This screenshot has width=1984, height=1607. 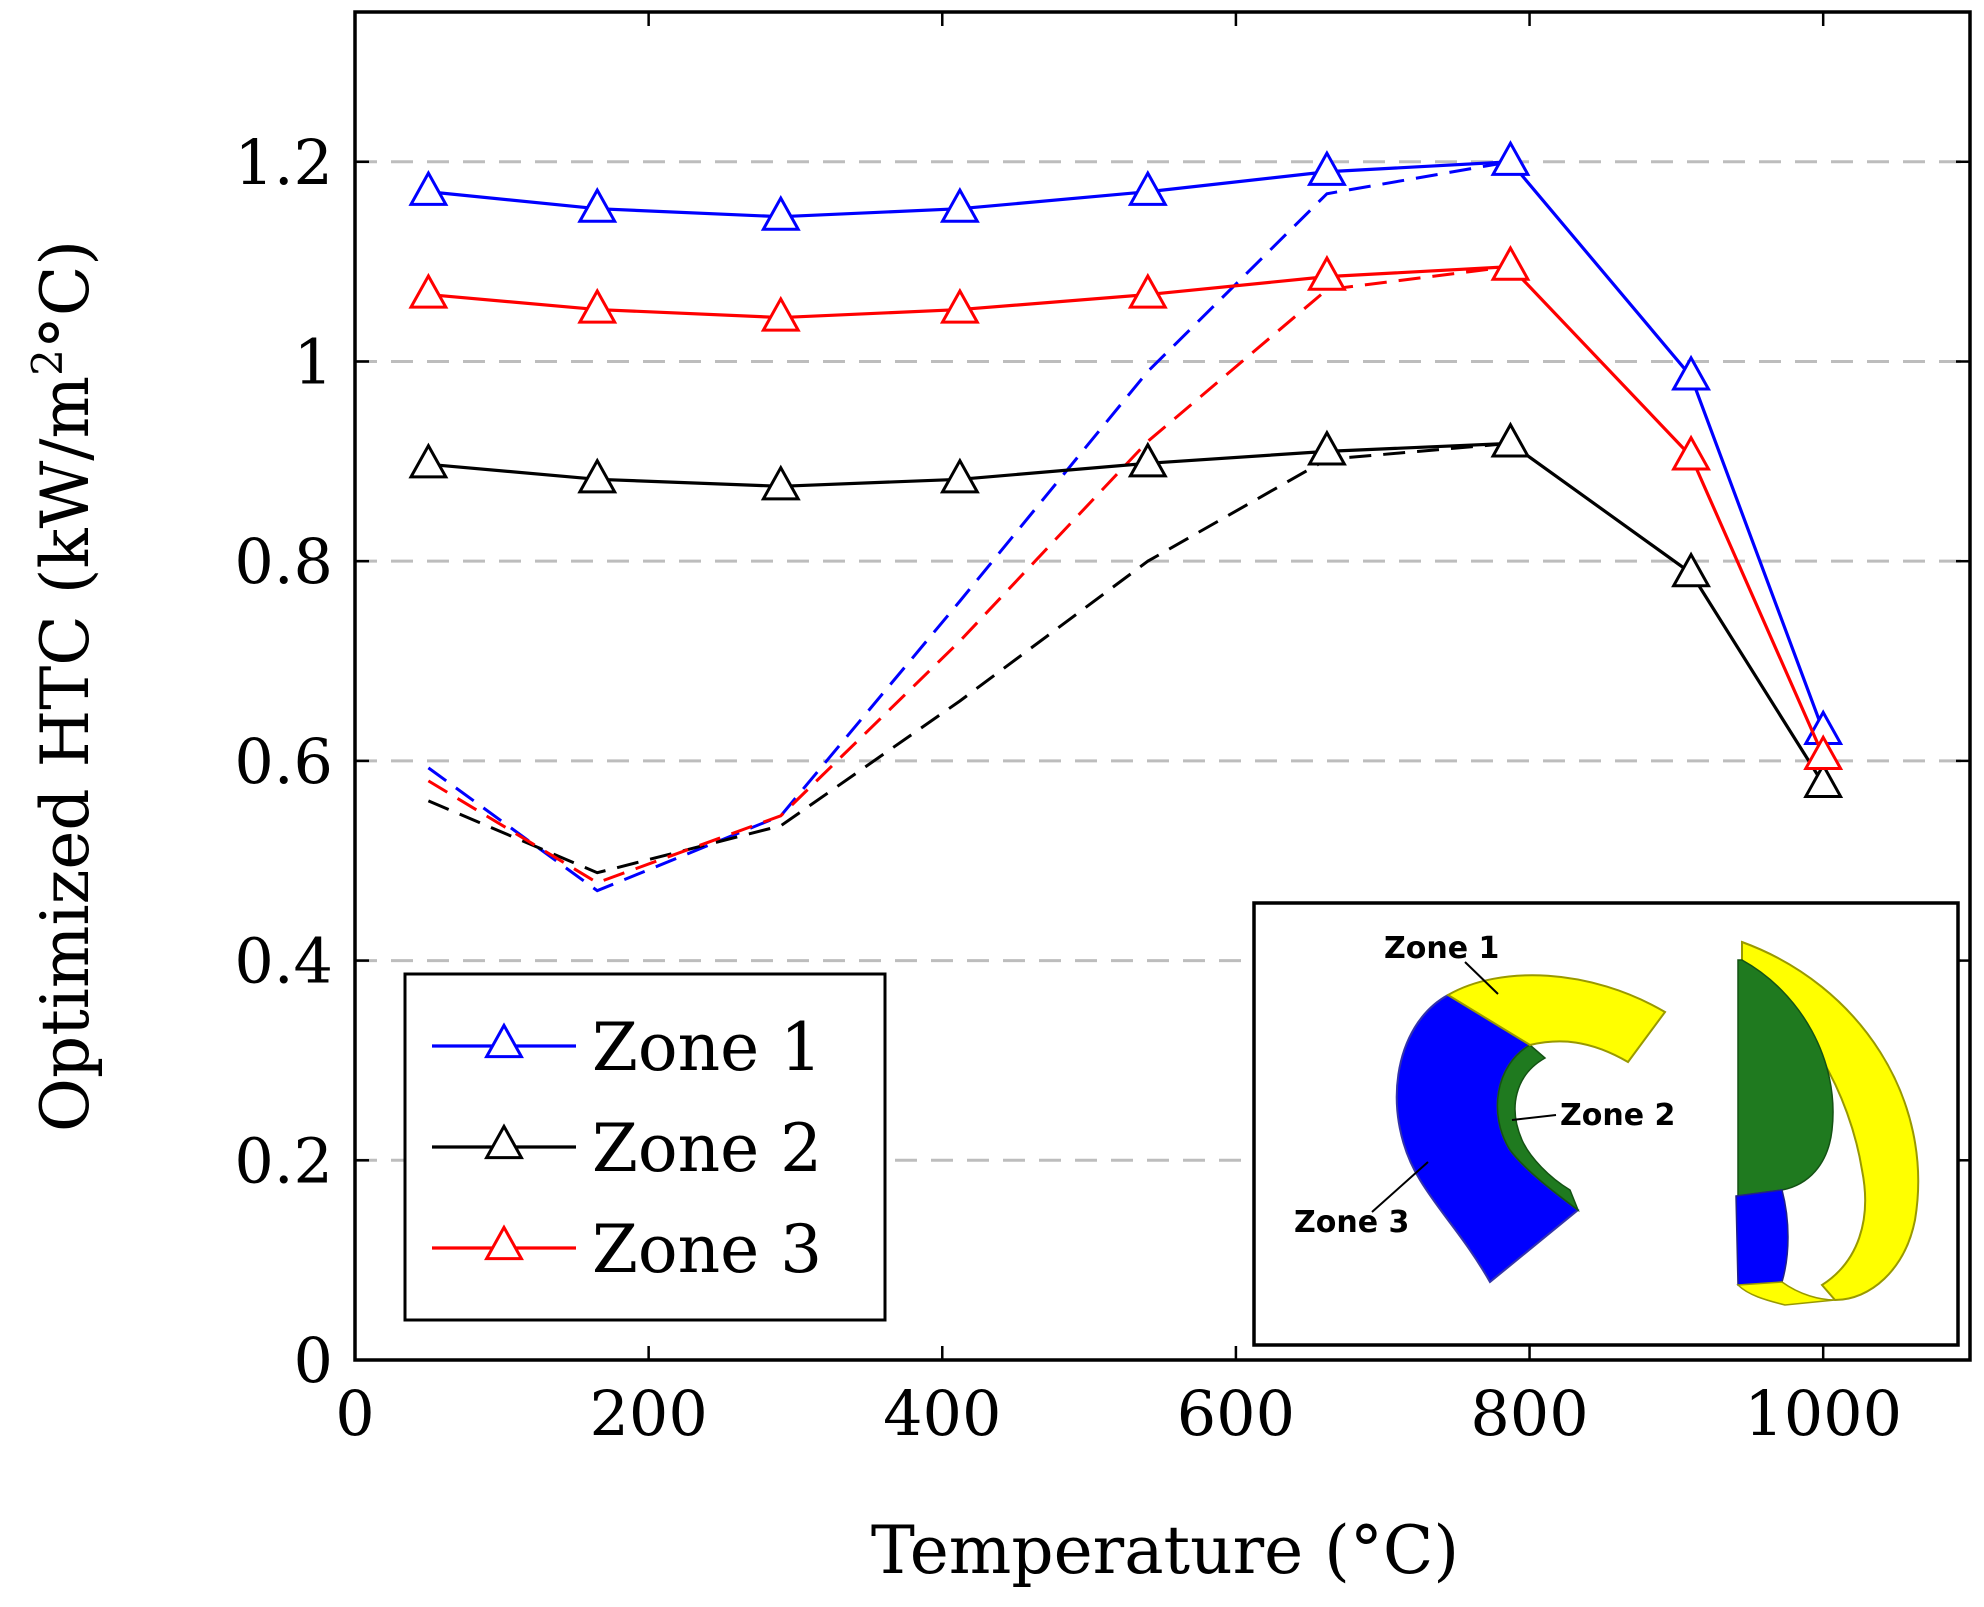 I want to click on y-tick-label-5: 1, so click(x=313, y=361).